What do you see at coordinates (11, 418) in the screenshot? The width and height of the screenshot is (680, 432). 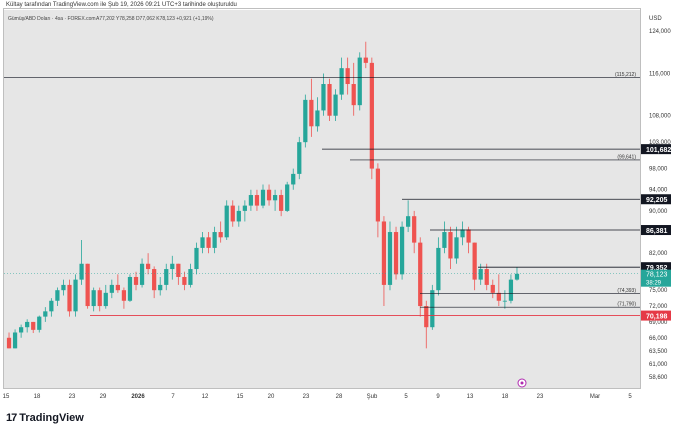 I see `tradingview-icon: 17` at bounding box center [11, 418].